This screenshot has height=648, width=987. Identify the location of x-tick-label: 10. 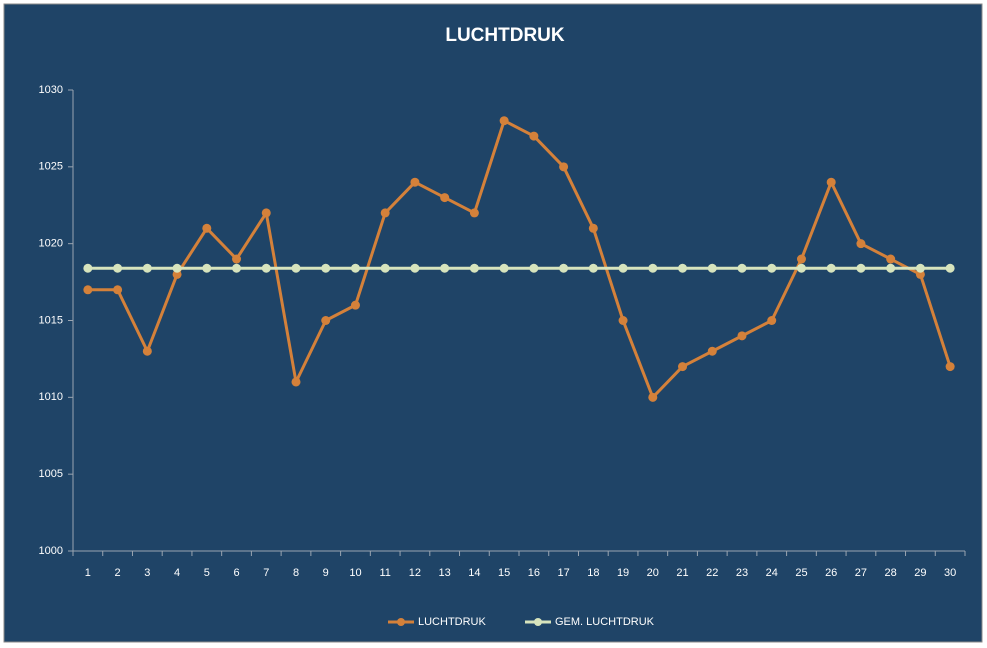
(355, 573).